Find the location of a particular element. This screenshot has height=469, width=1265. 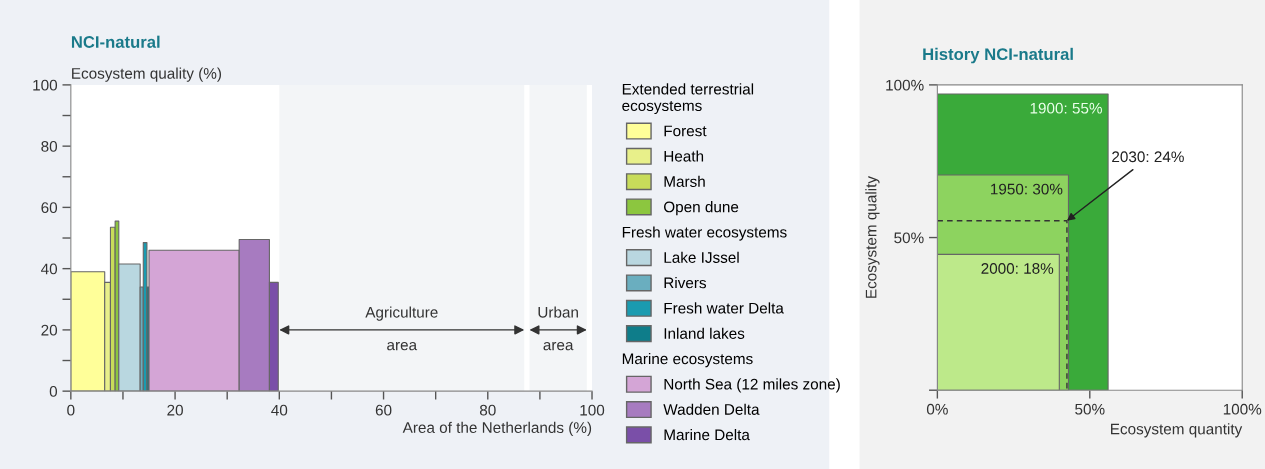

x-tick-label: 80 is located at coordinates (487, 410).